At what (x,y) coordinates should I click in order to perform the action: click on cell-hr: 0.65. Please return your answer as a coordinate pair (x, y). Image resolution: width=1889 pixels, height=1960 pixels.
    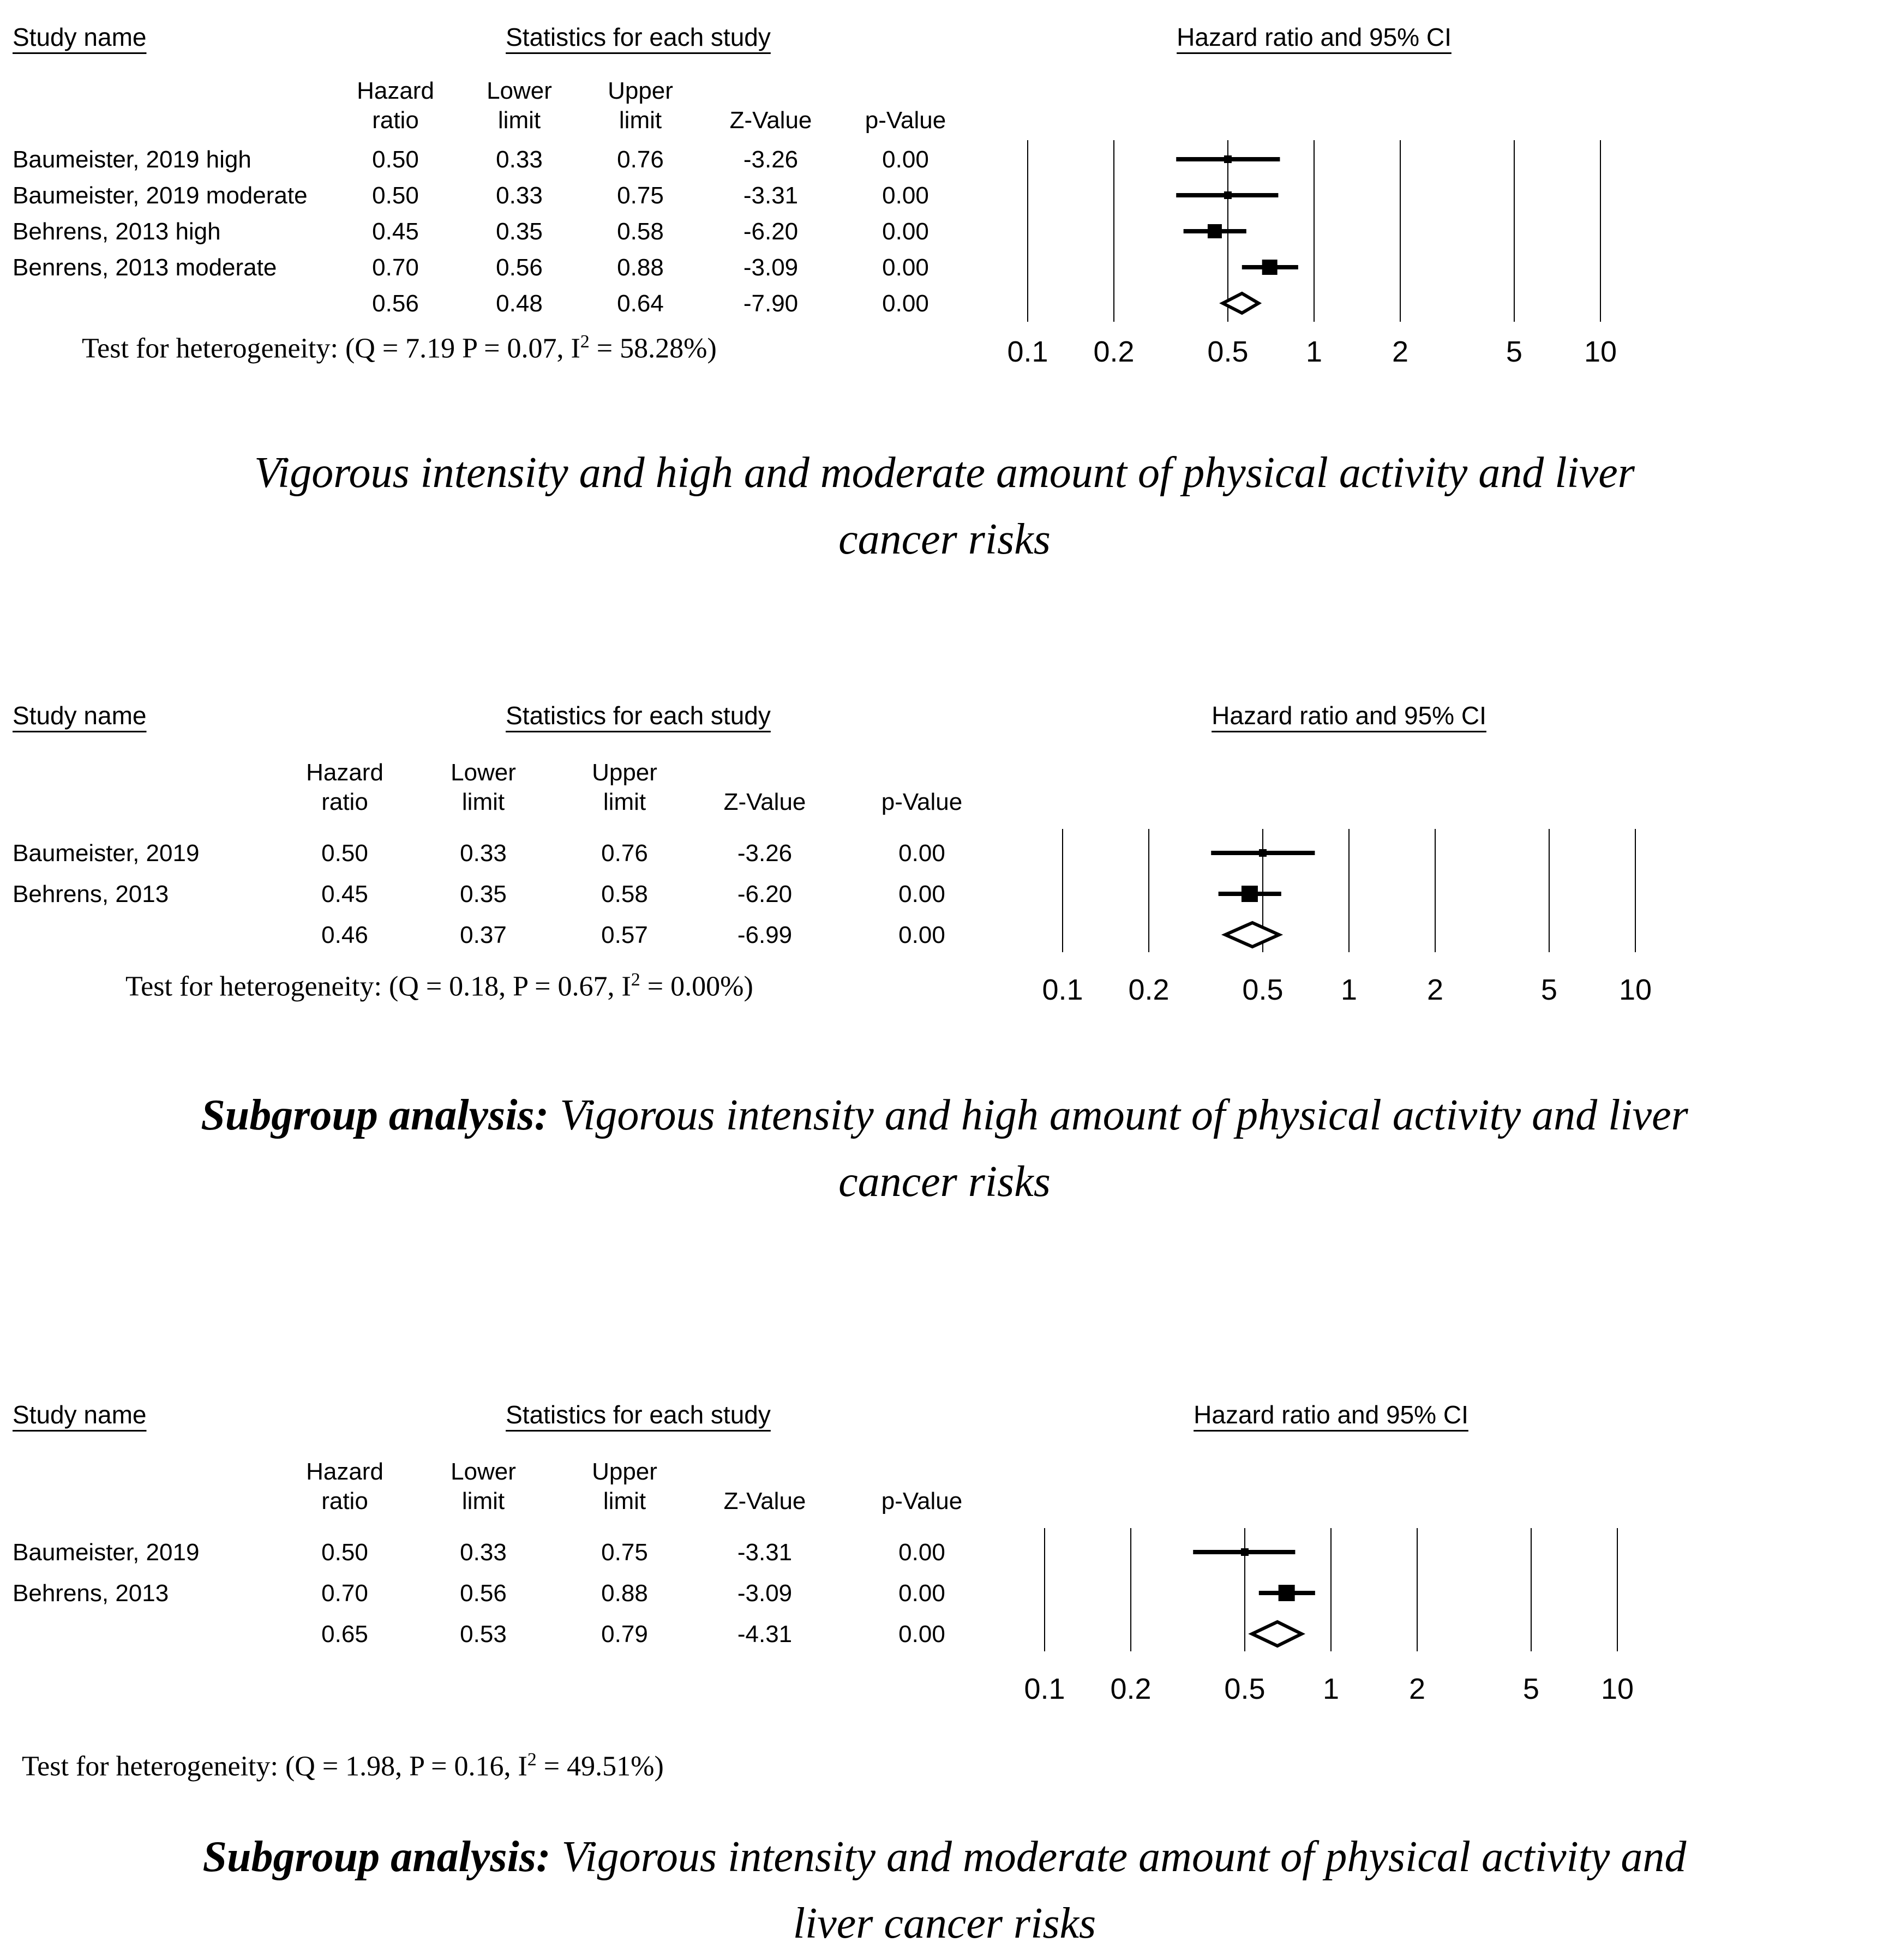
    Looking at the image, I should click on (345, 1634).